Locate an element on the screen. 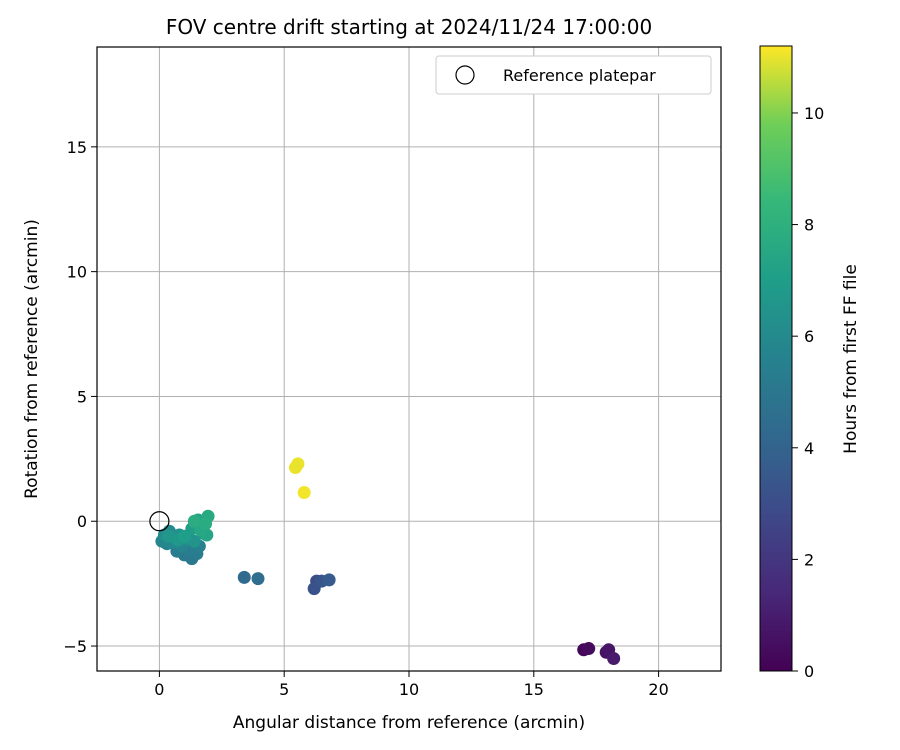 The height and width of the screenshot is (750, 900). legend-reference-marker is located at coordinates (465, 75).